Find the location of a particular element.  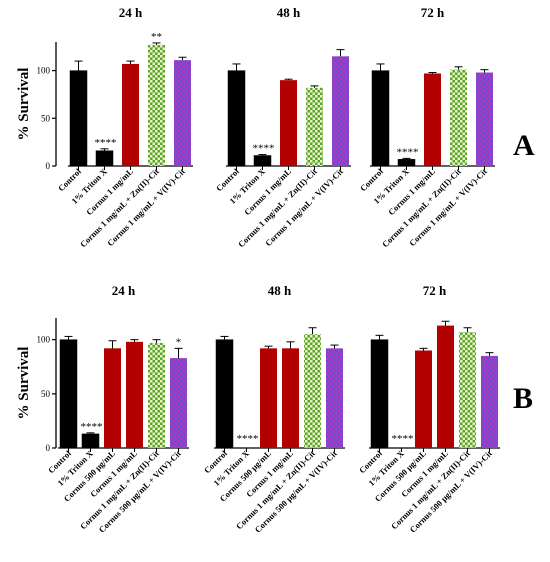

panel-letter: A is located at coordinates (524, 145).